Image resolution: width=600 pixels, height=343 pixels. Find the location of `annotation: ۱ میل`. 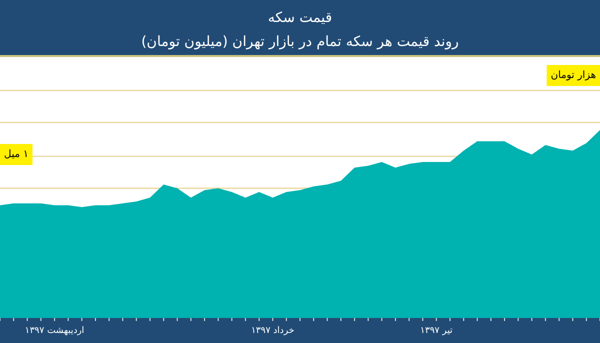

annotation: ۱ میل is located at coordinates (16, 154).